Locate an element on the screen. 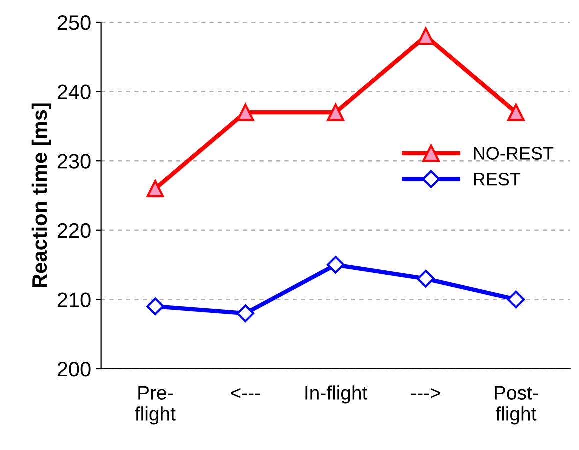 This screenshot has width=579, height=450. y-tick-label: 240 is located at coordinates (74, 92).